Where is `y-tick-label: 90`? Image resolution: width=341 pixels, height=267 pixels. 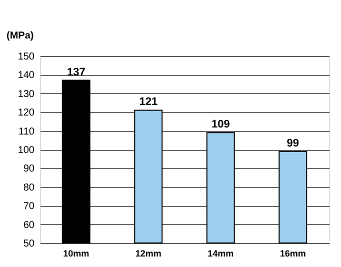
y-tick-label: 90 is located at coordinates (29, 169).